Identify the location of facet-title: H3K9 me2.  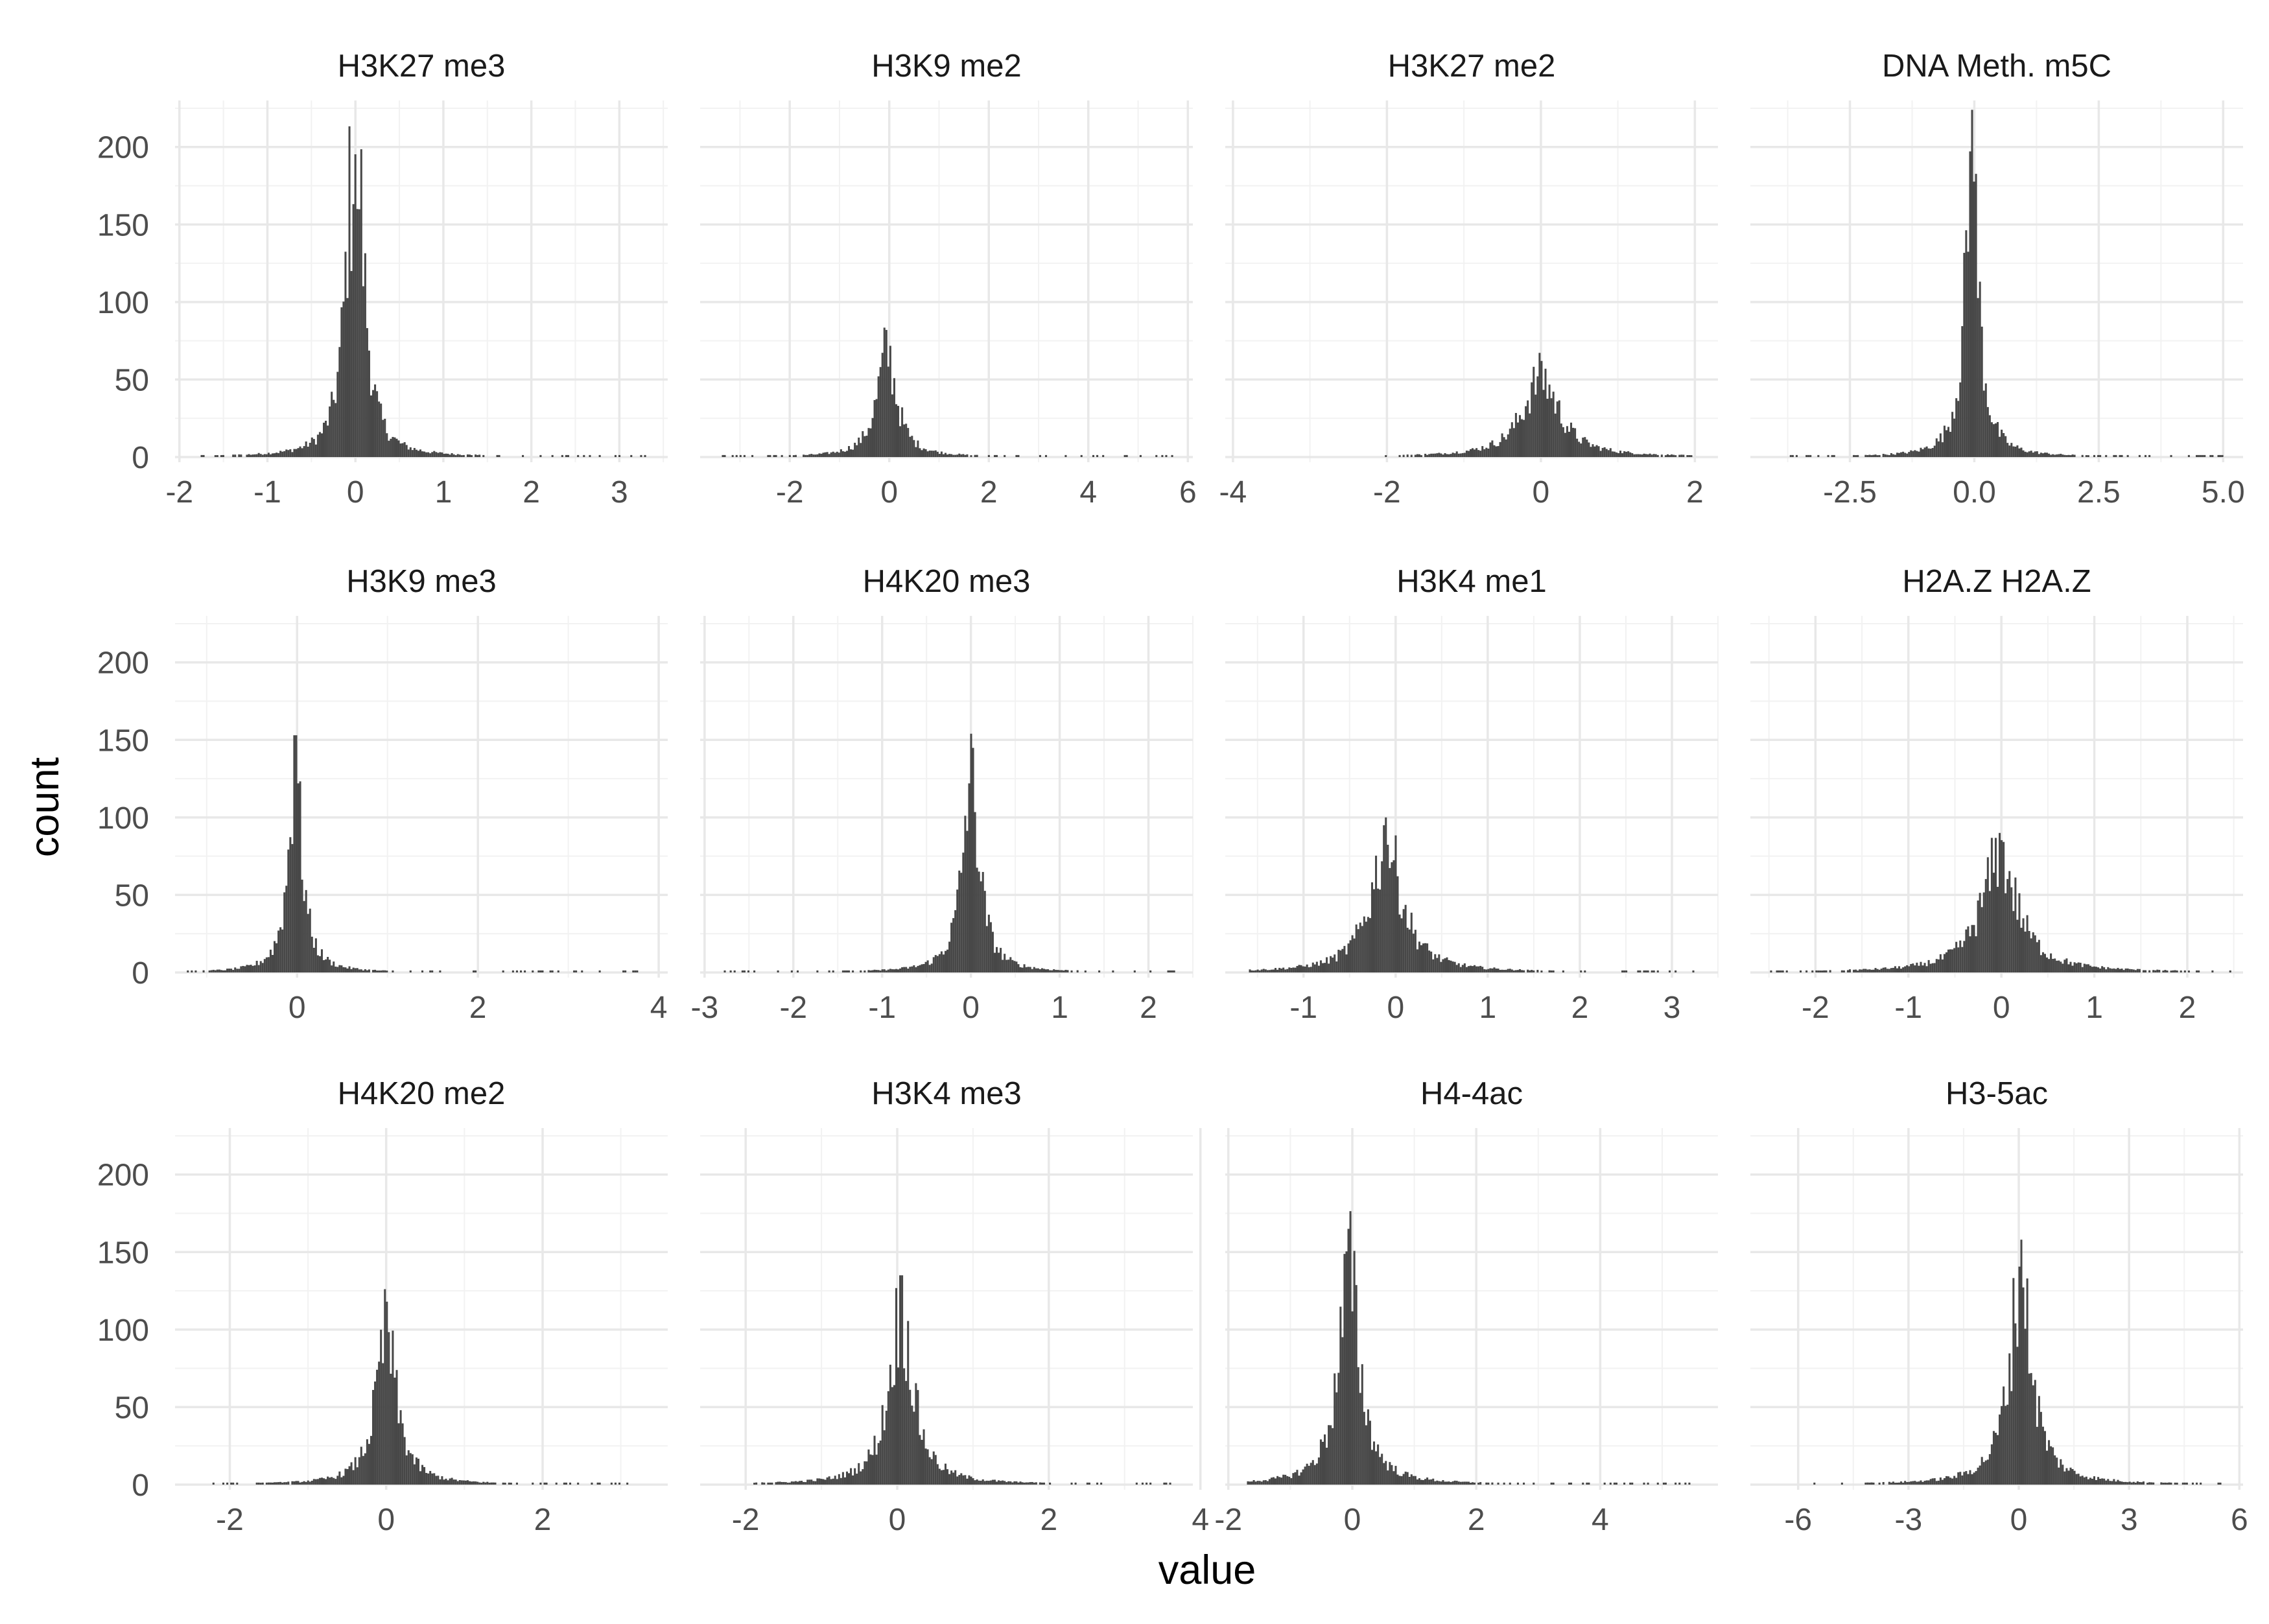
(946, 66).